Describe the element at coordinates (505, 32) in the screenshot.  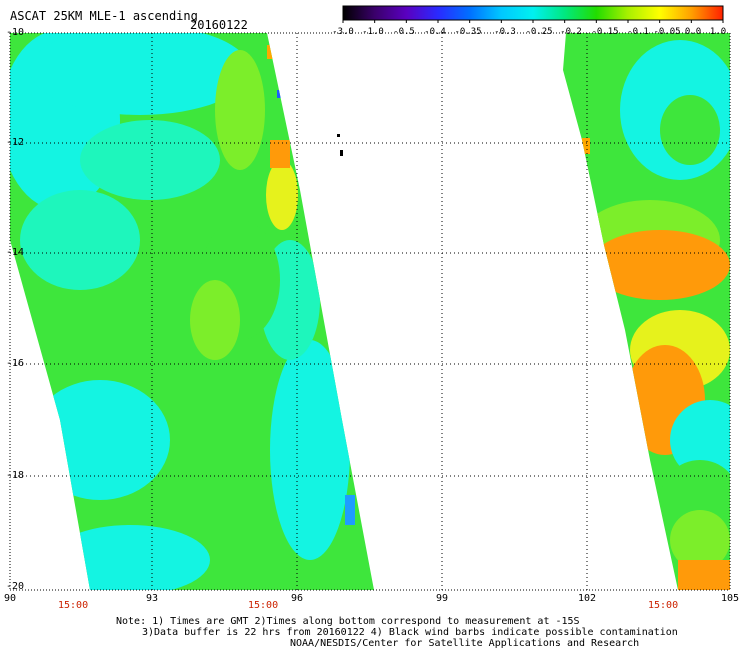
I see `colorbar-label: -0.3` at that location.